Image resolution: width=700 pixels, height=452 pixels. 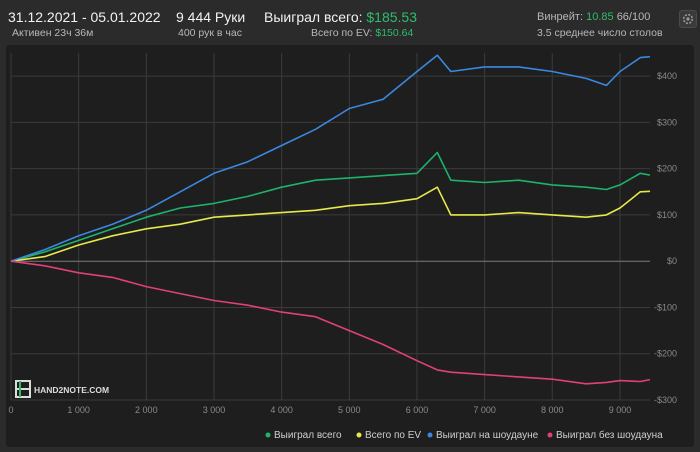 I want to click on x-tick-label: 4 000, so click(x=281, y=410).